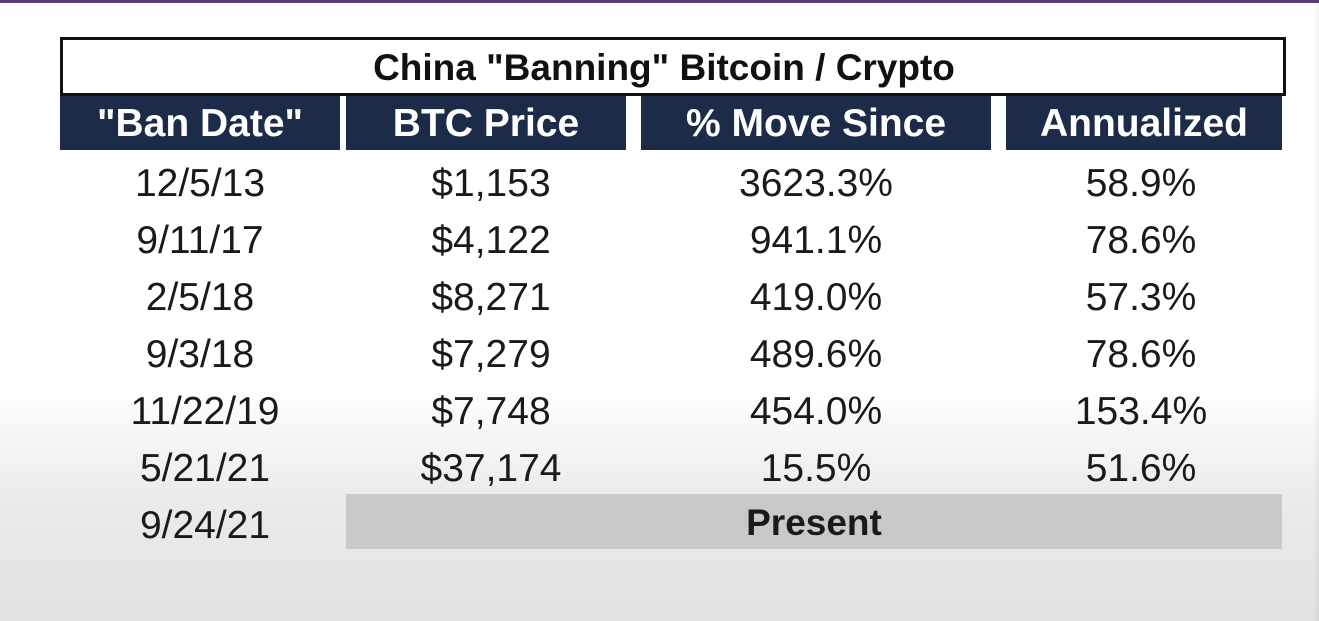 This screenshot has height=621, width=1319. I want to click on right-edge-shadow, so click(1316, 310).